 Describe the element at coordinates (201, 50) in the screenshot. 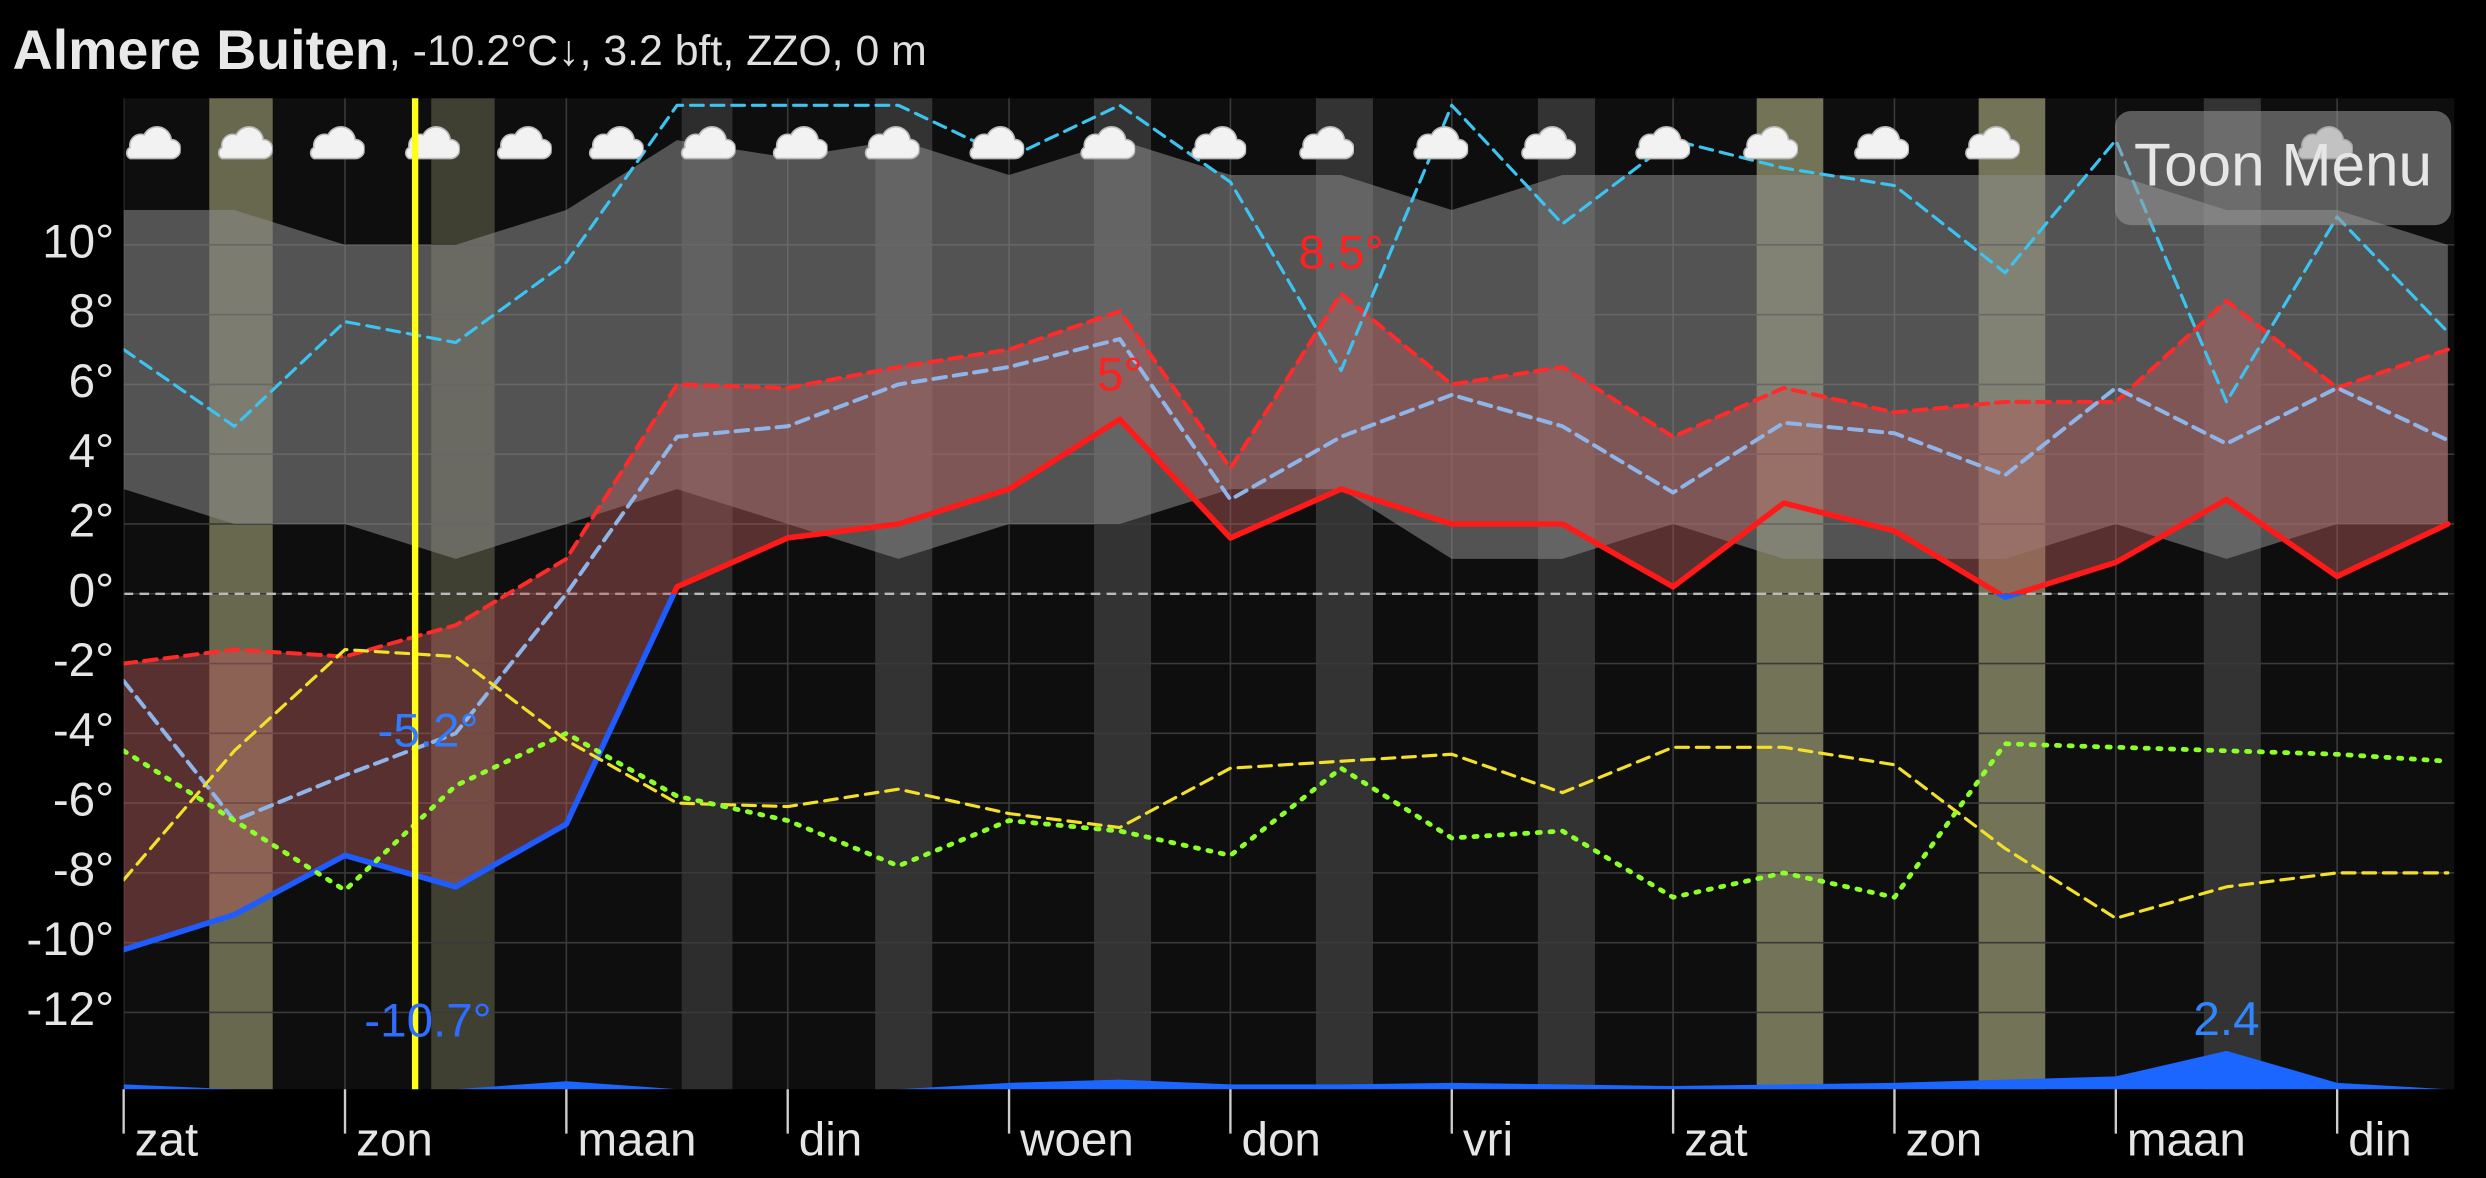

I see `place: Almere Buiten` at that location.